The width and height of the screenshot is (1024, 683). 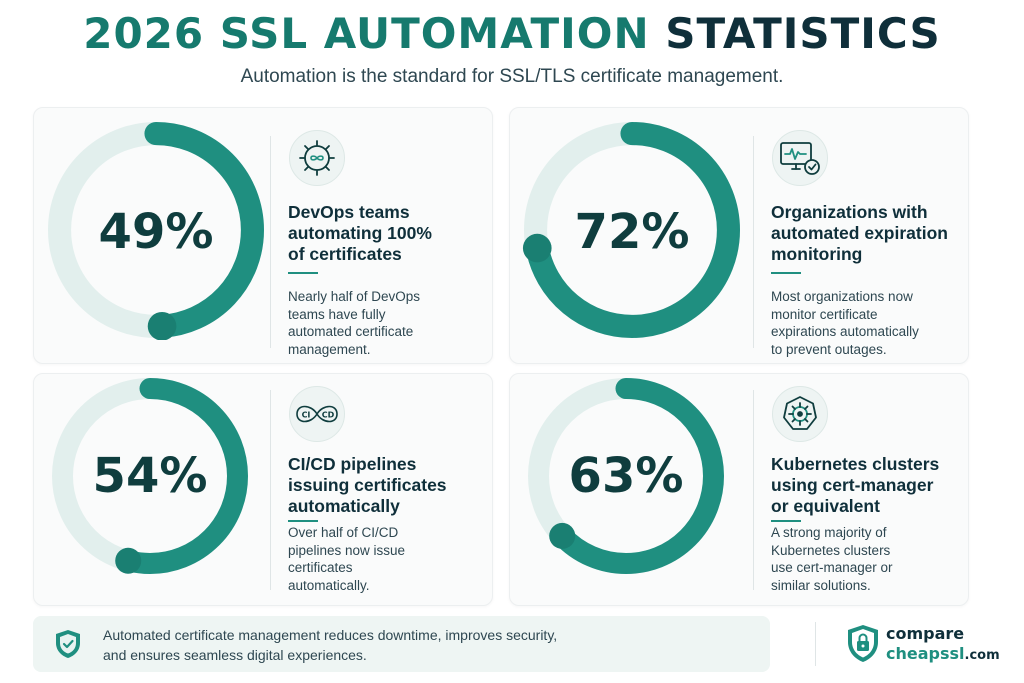 What do you see at coordinates (68, 646) in the screenshot?
I see `shield-check-icon` at bounding box center [68, 646].